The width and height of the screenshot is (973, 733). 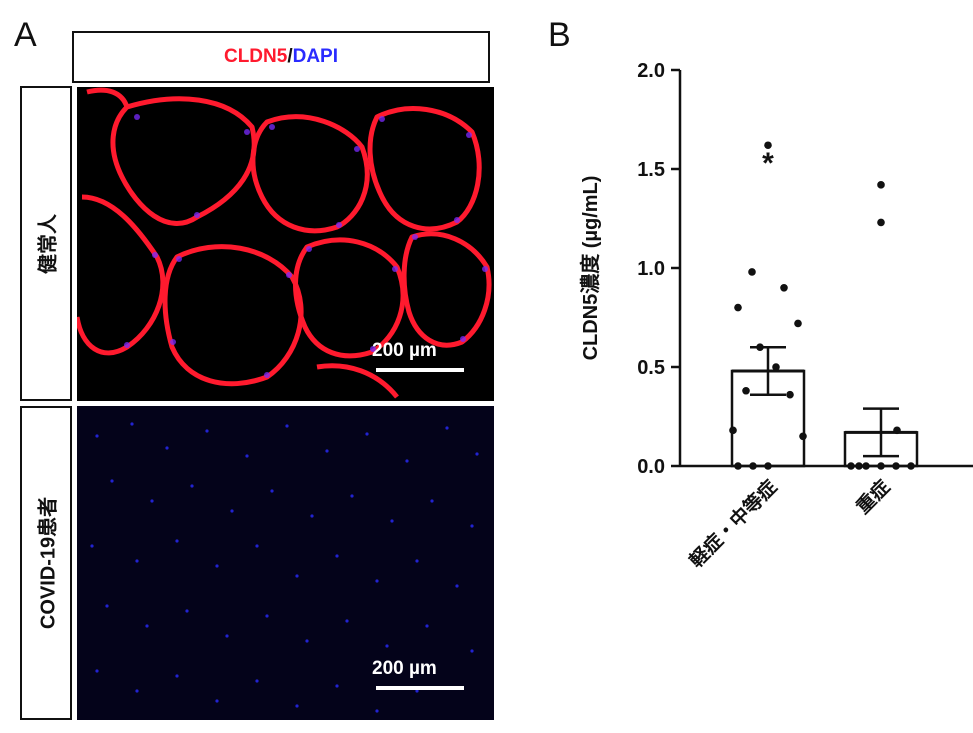 I want to click on row-label-covid-box: COVID-19患者, so click(x=46, y=563).